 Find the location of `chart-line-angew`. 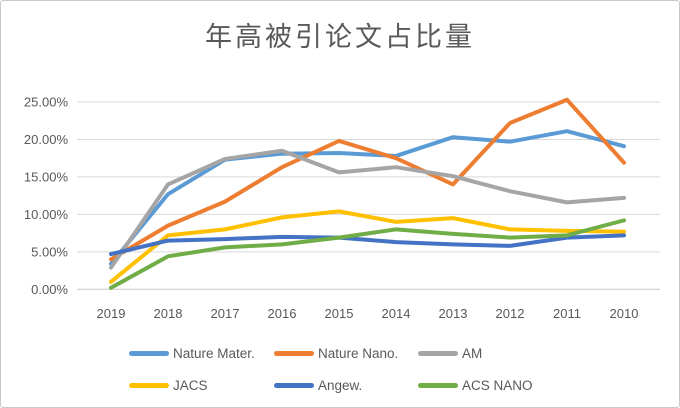

chart-line-angew is located at coordinates (367, 245).